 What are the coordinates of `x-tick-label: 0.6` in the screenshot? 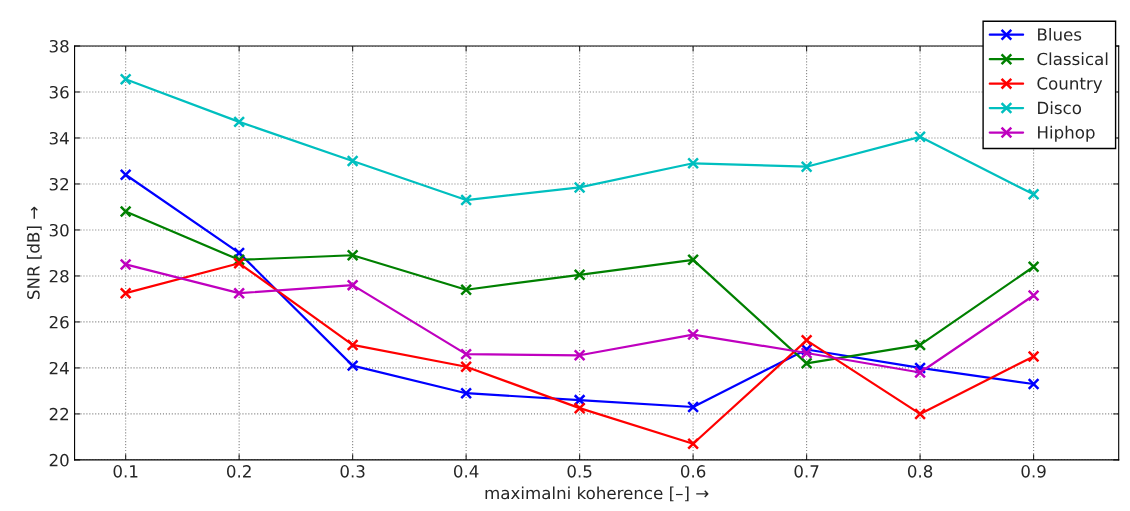 It's located at (693, 471).